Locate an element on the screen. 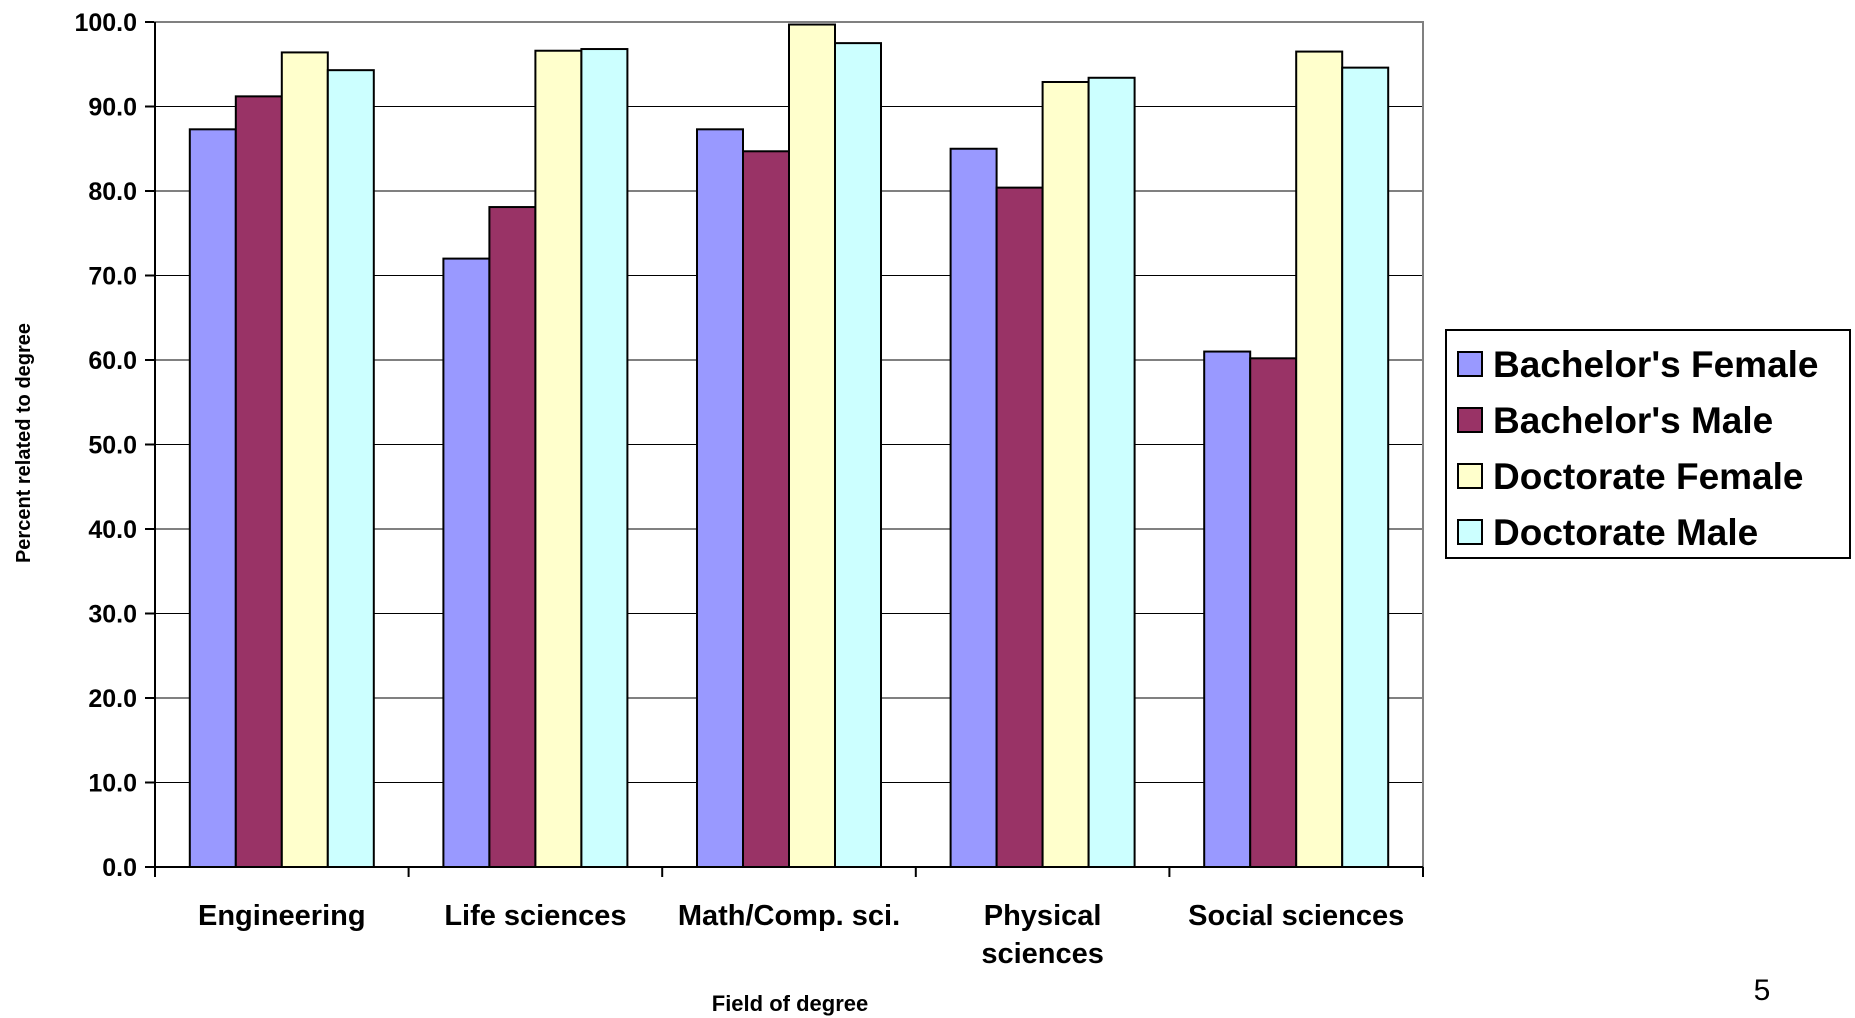  x-axis-title: Field of degree is located at coordinates (790, 1003).